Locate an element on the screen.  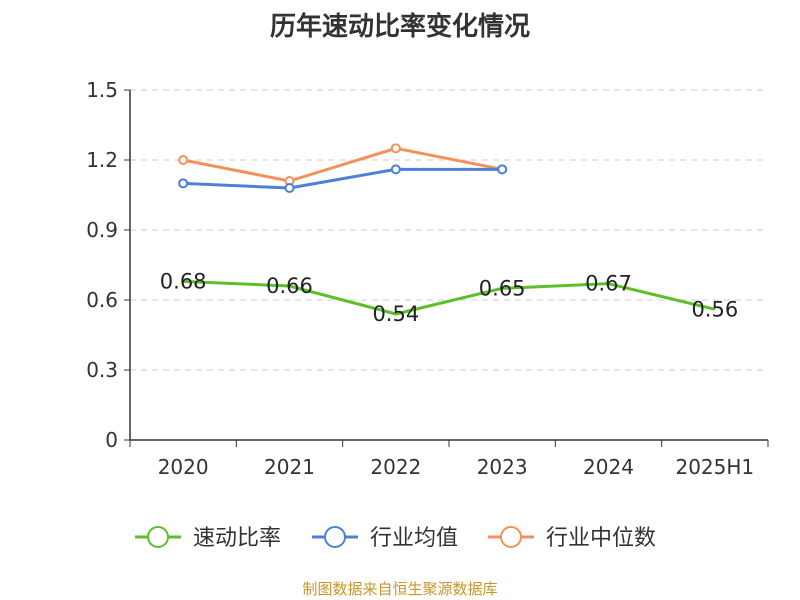
x-tick-label: 2024 is located at coordinates (608, 467).